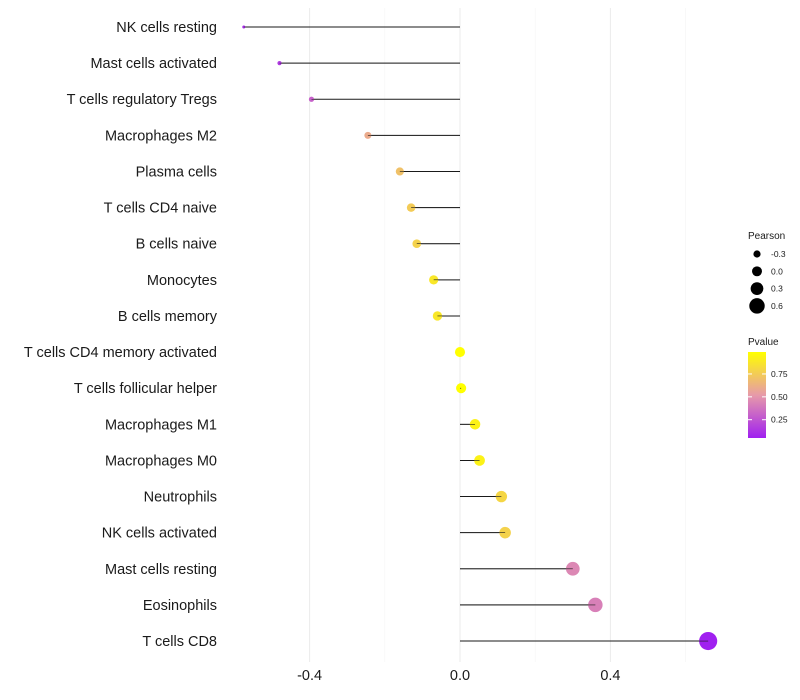 This screenshot has width=800, height=700. I want to click on y-tick-label: T cells follicular helper, so click(145, 389).